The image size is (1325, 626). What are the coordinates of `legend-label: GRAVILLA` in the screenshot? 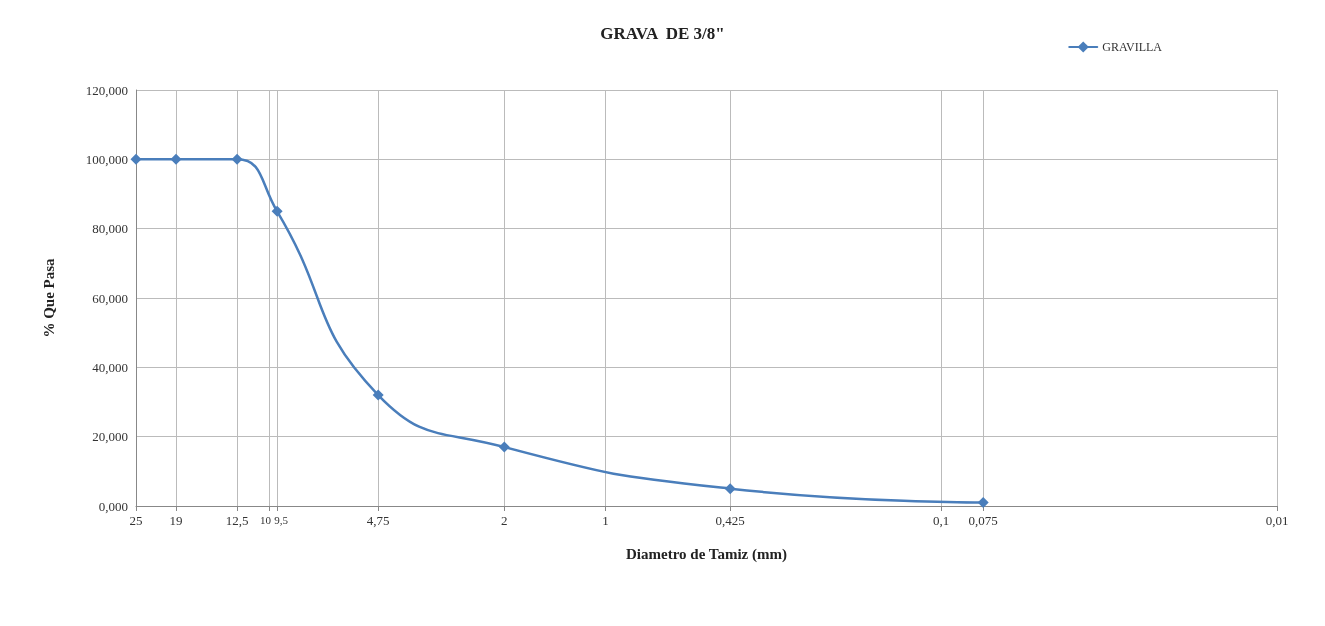 It's located at (1132, 47).